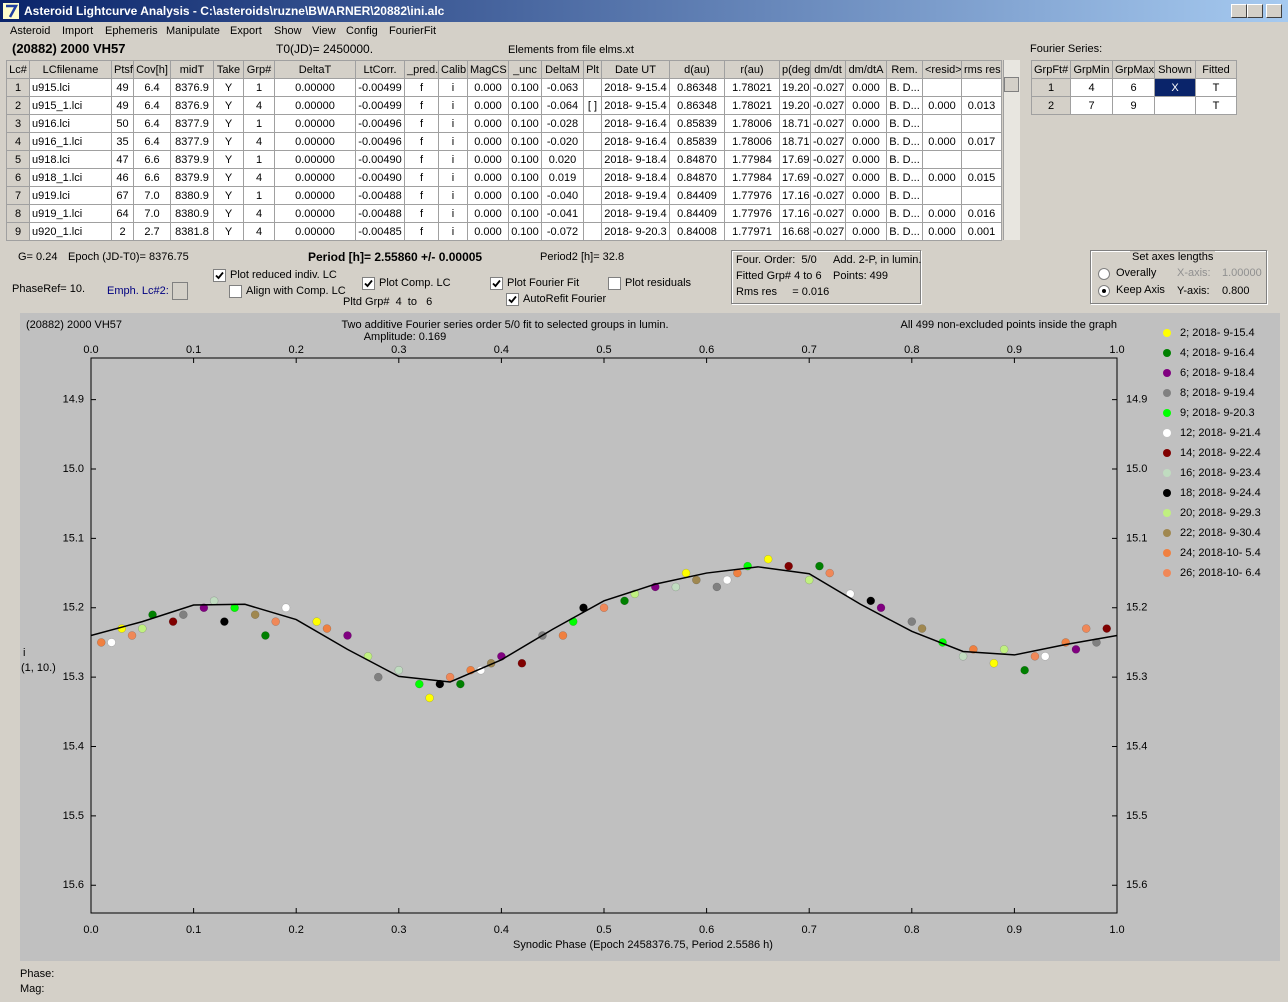 The image size is (1288, 1002). I want to click on table-cell: u915_1.lci, so click(70, 105).